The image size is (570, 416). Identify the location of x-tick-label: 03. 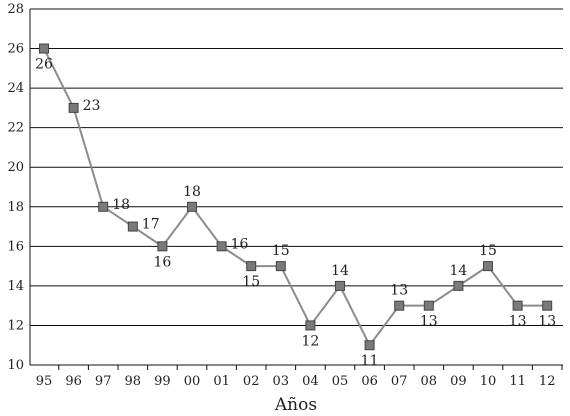
(281, 381).